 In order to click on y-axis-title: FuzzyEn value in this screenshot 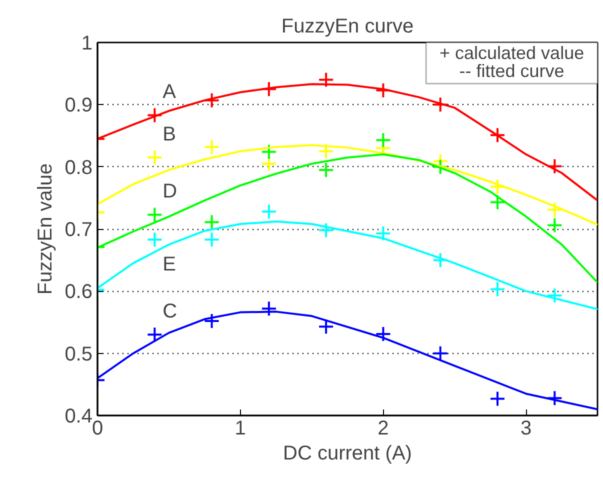, I will do `click(45, 229)`.